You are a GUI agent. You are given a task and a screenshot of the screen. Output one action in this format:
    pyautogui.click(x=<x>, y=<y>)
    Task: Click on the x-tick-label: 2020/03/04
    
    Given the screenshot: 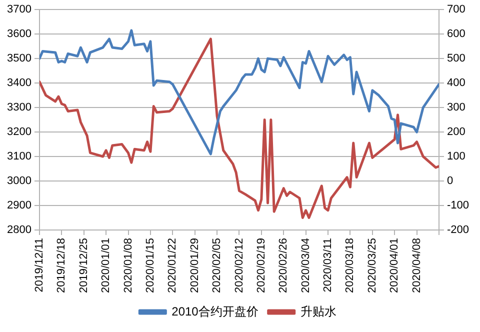 What is the action you would take?
    pyautogui.click(x=306, y=266)
    